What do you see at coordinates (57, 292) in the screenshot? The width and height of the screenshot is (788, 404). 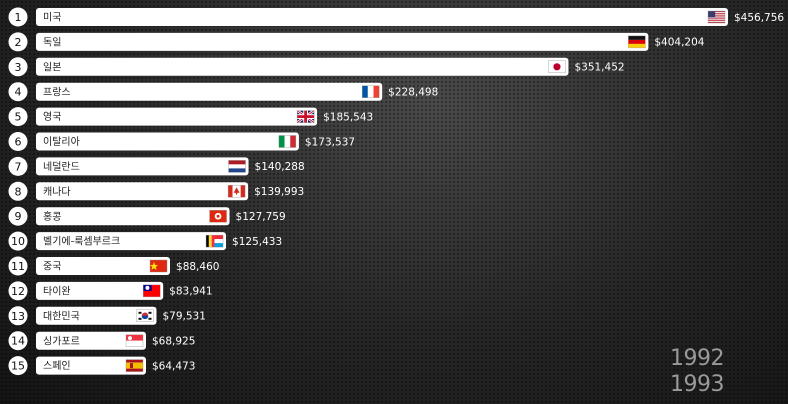 I see `country-label: 타이완` at bounding box center [57, 292].